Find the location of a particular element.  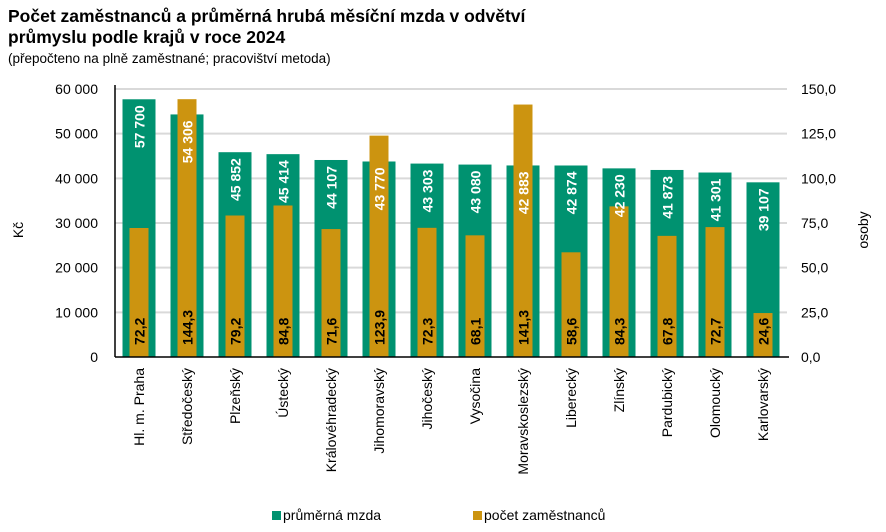

data-label-mzda: 41 873 is located at coordinates (668, 197).